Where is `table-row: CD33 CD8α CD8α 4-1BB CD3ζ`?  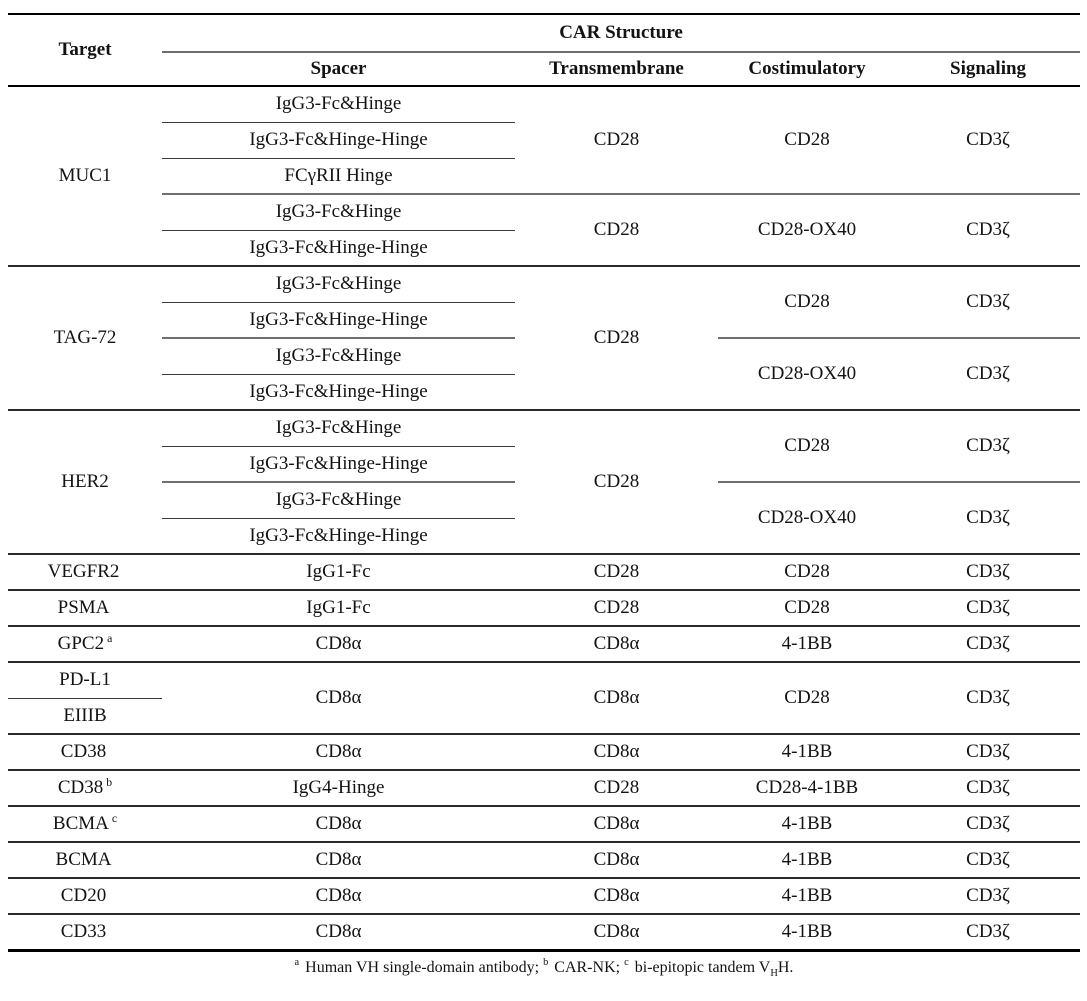 table-row: CD33 CD8α CD8α 4-1BB CD3ζ is located at coordinates (544, 932).